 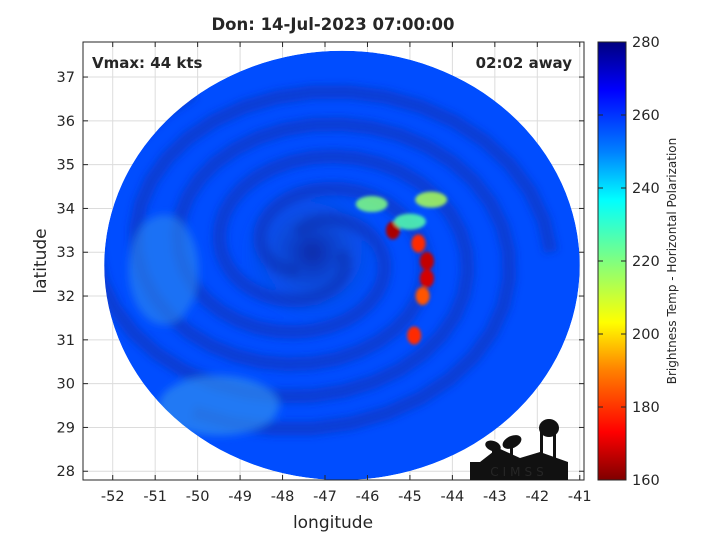 What do you see at coordinates (495, 497) in the screenshot?
I see `x-tick-label: -43` at bounding box center [495, 497].